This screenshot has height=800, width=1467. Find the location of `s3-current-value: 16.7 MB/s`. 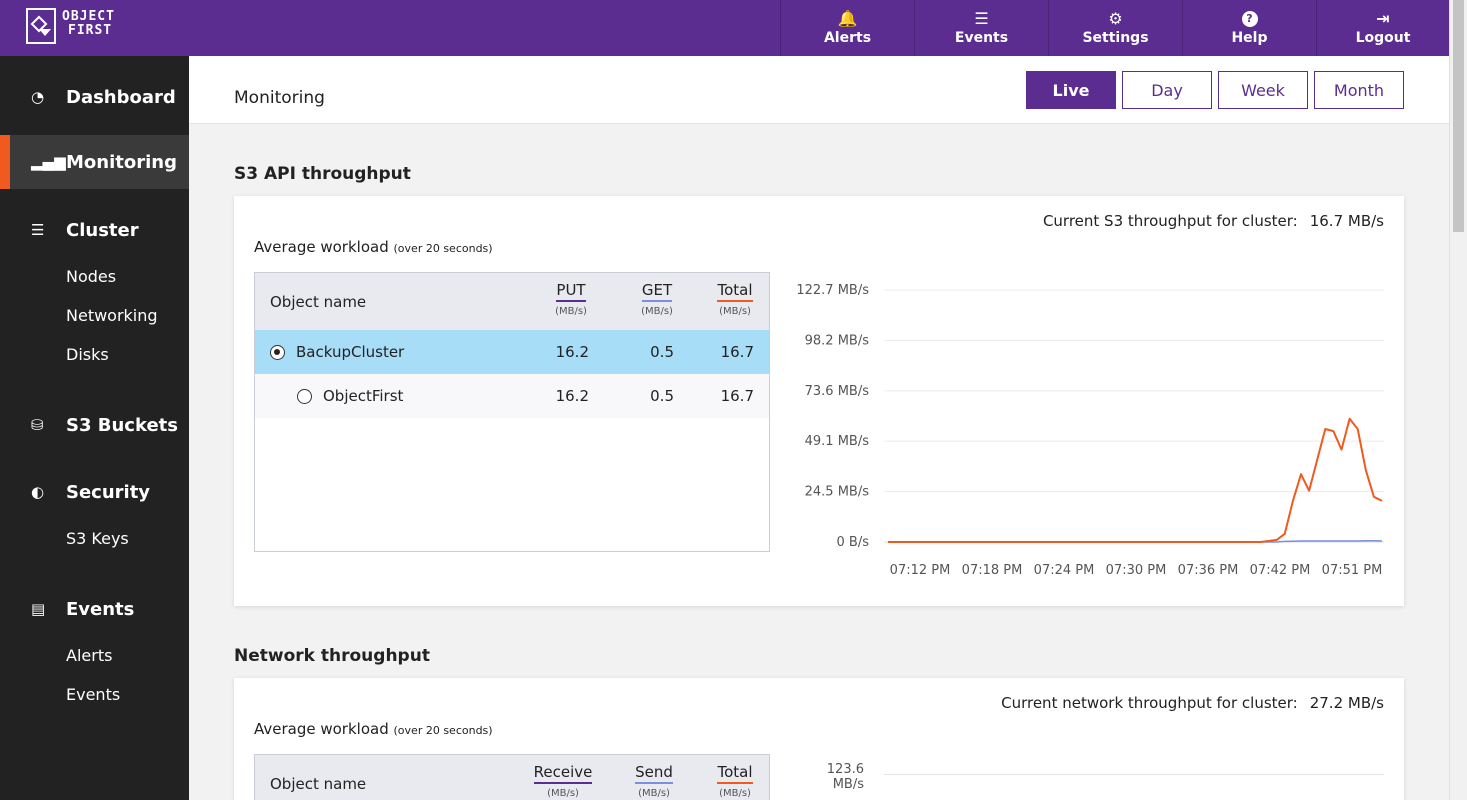

s3-current-value: 16.7 MB/s is located at coordinates (1346, 221).